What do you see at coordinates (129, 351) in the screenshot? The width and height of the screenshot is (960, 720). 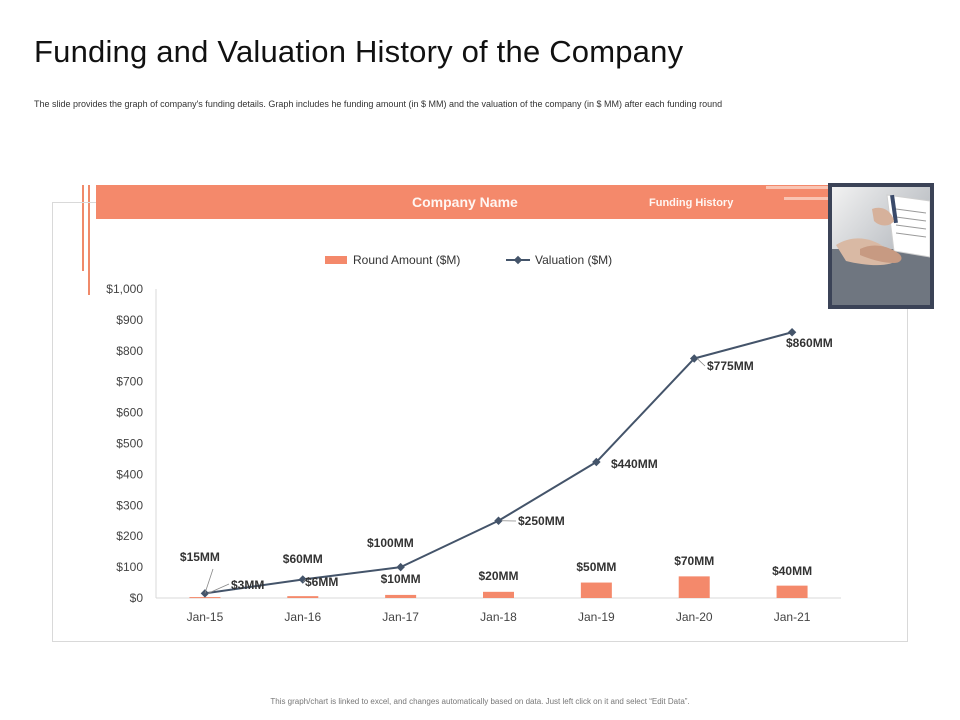 I see `y-tick-label: $800` at bounding box center [129, 351].